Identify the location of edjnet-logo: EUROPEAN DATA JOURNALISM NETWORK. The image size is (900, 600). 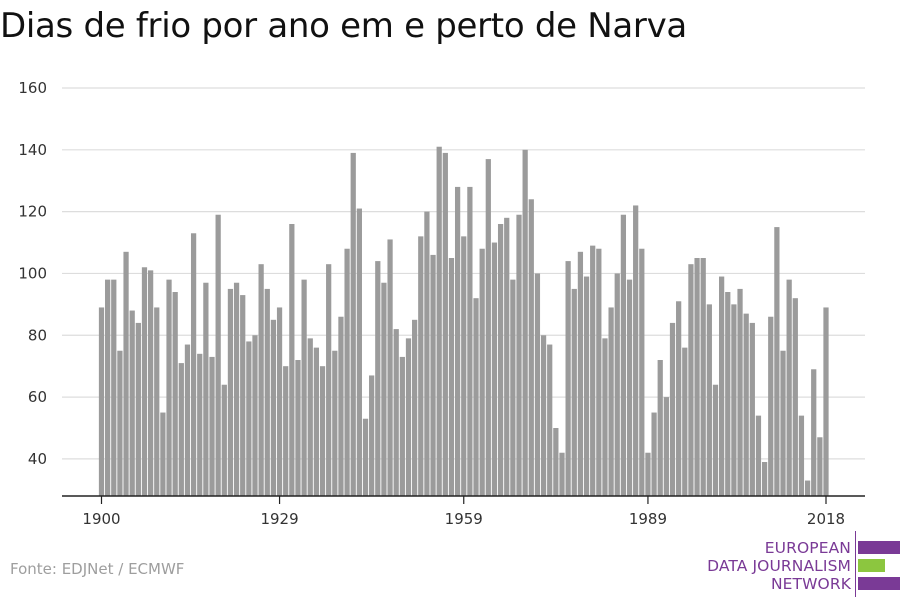
(803, 564).